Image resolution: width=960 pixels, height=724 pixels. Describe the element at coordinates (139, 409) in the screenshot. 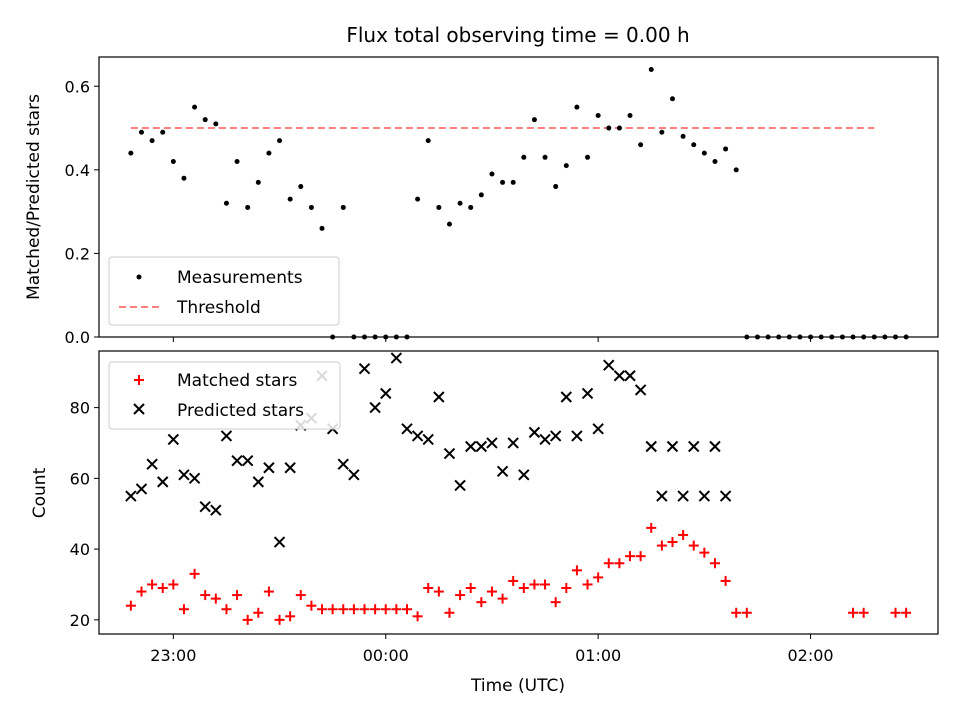

I see `legend-predicted-marker` at that location.